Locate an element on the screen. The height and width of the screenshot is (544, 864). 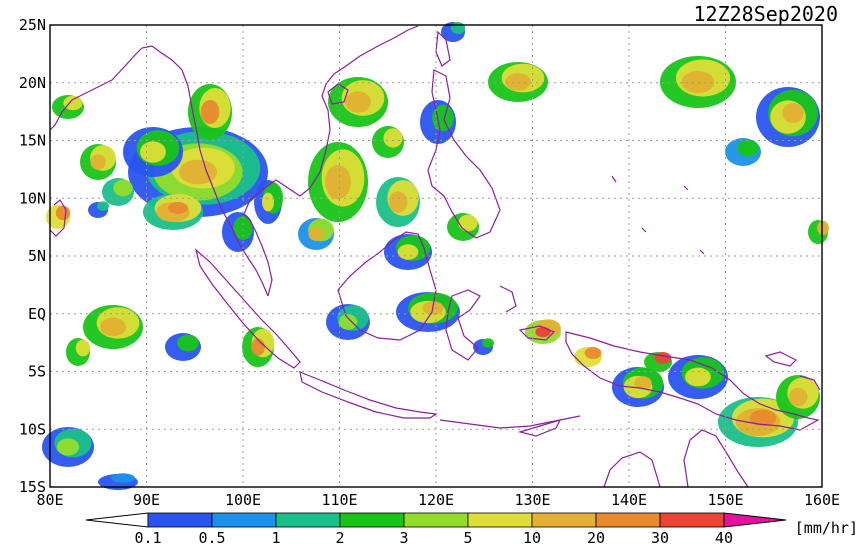
lat-label: 20N is located at coordinates (32, 83).